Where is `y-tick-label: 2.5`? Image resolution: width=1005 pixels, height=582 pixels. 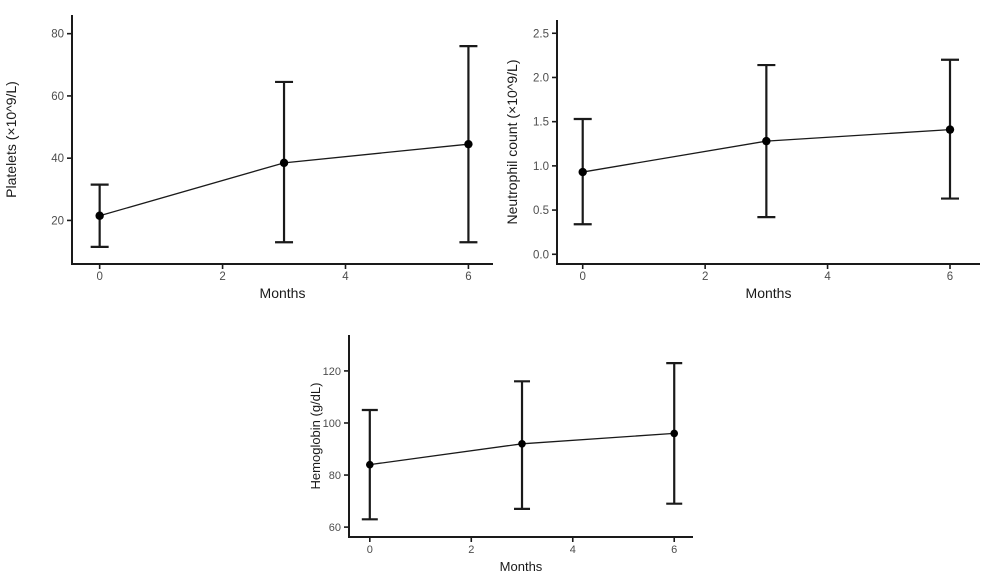 y-tick-label: 2.5 is located at coordinates (541, 34).